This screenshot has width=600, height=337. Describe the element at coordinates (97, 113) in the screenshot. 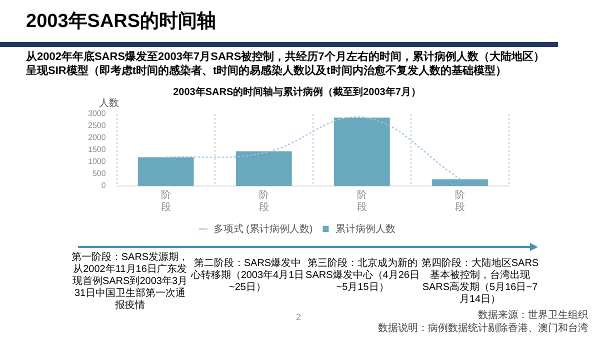

I see `y-tick-label: 3000` at that location.